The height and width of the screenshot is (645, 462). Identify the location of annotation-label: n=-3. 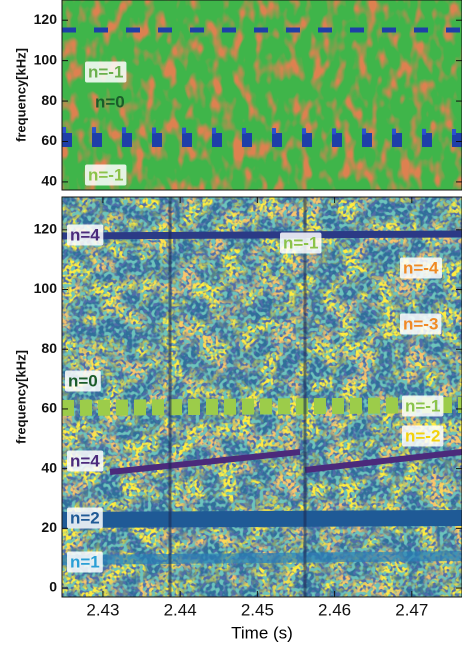
(420, 323).